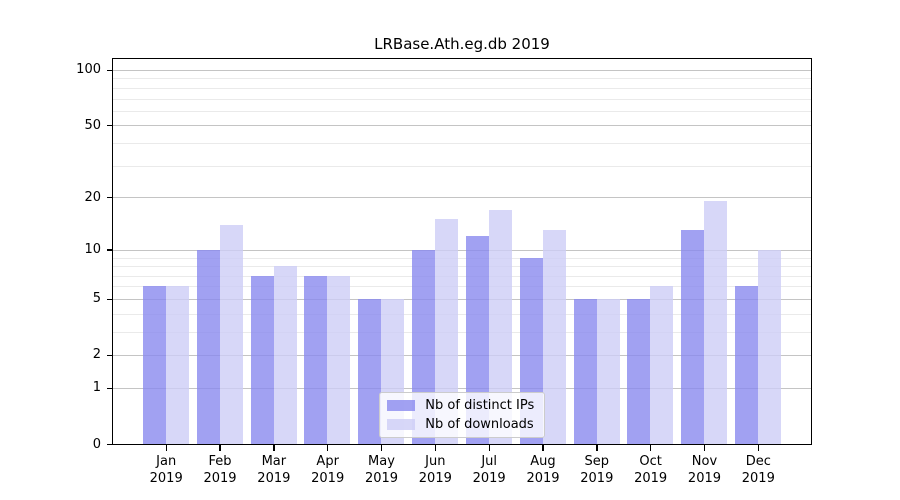 This screenshot has width=900, height=500. What do you see at coordinates (489, 461) in the screenshot?
I see `x-tick-month: Jul` at bounding box center [489, 461].